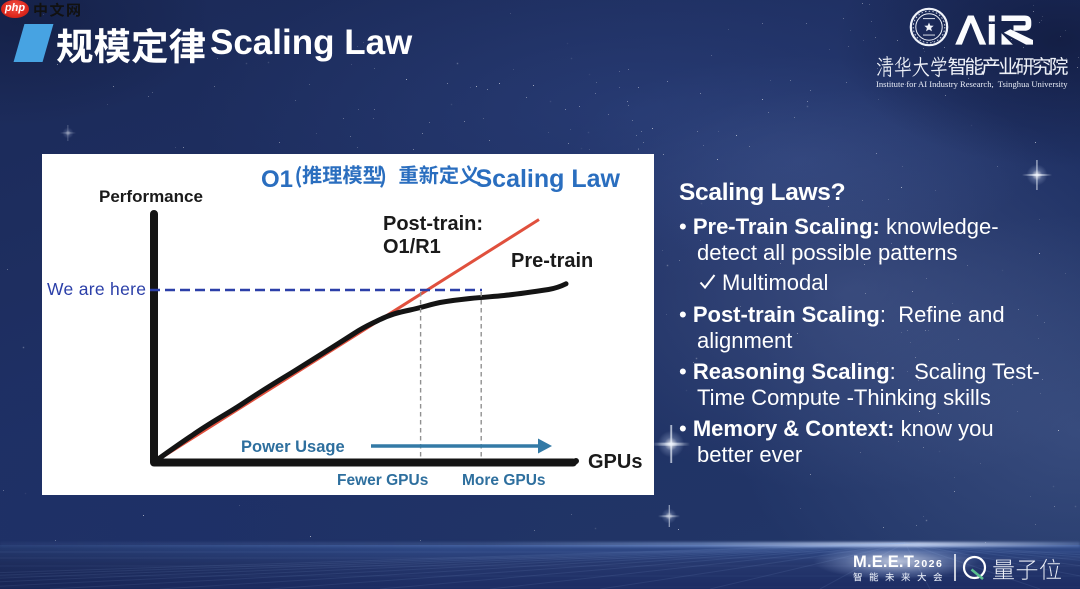  Describe the element at coordinates (615, 462) in the screenshot. I see `svg-text: GPUs` at that location.